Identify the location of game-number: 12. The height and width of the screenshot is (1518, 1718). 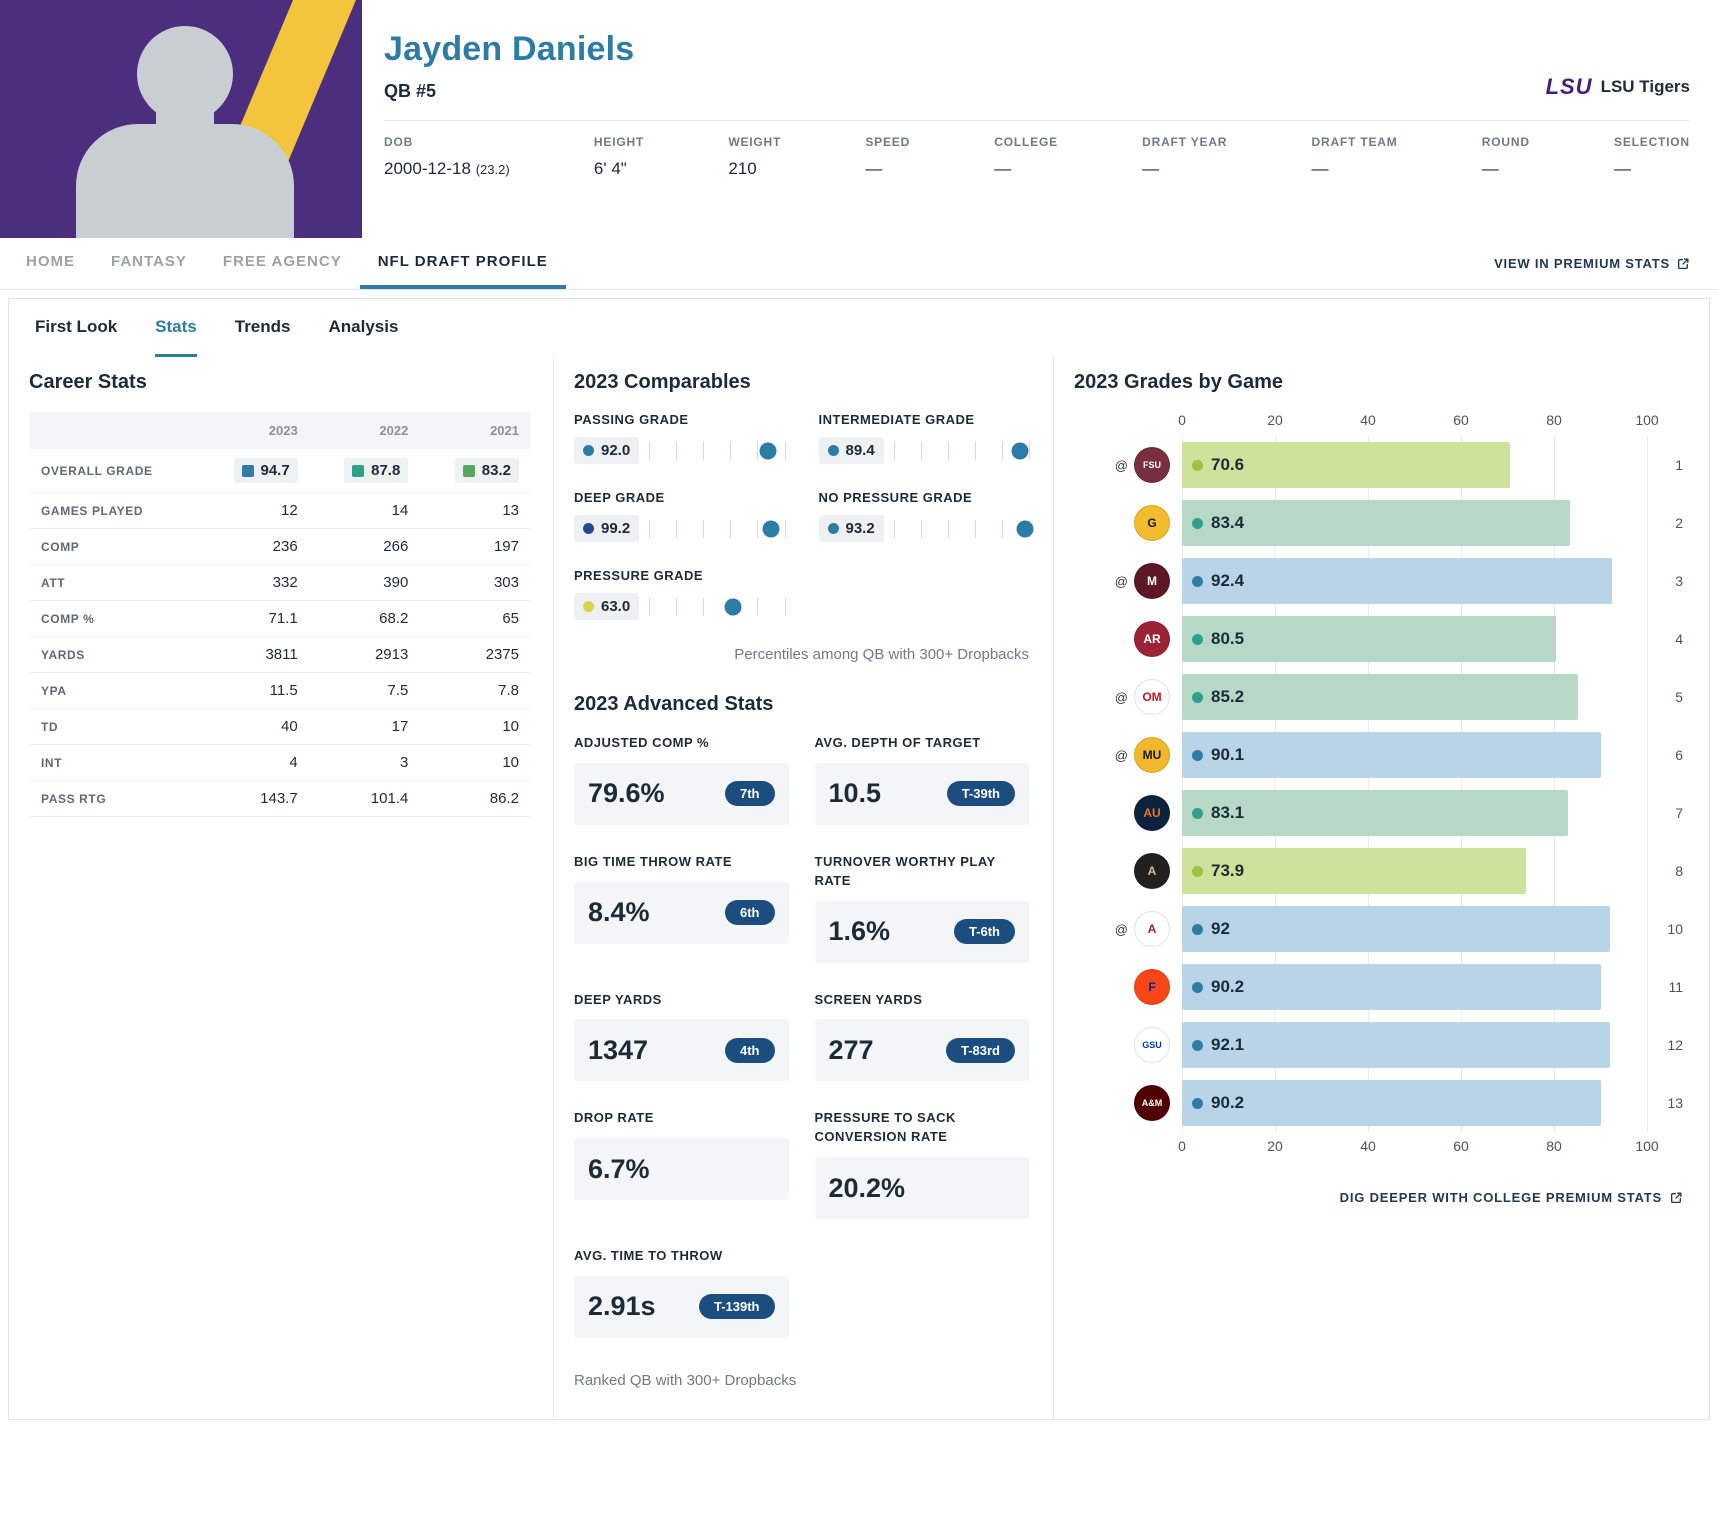
(1675, 1045).